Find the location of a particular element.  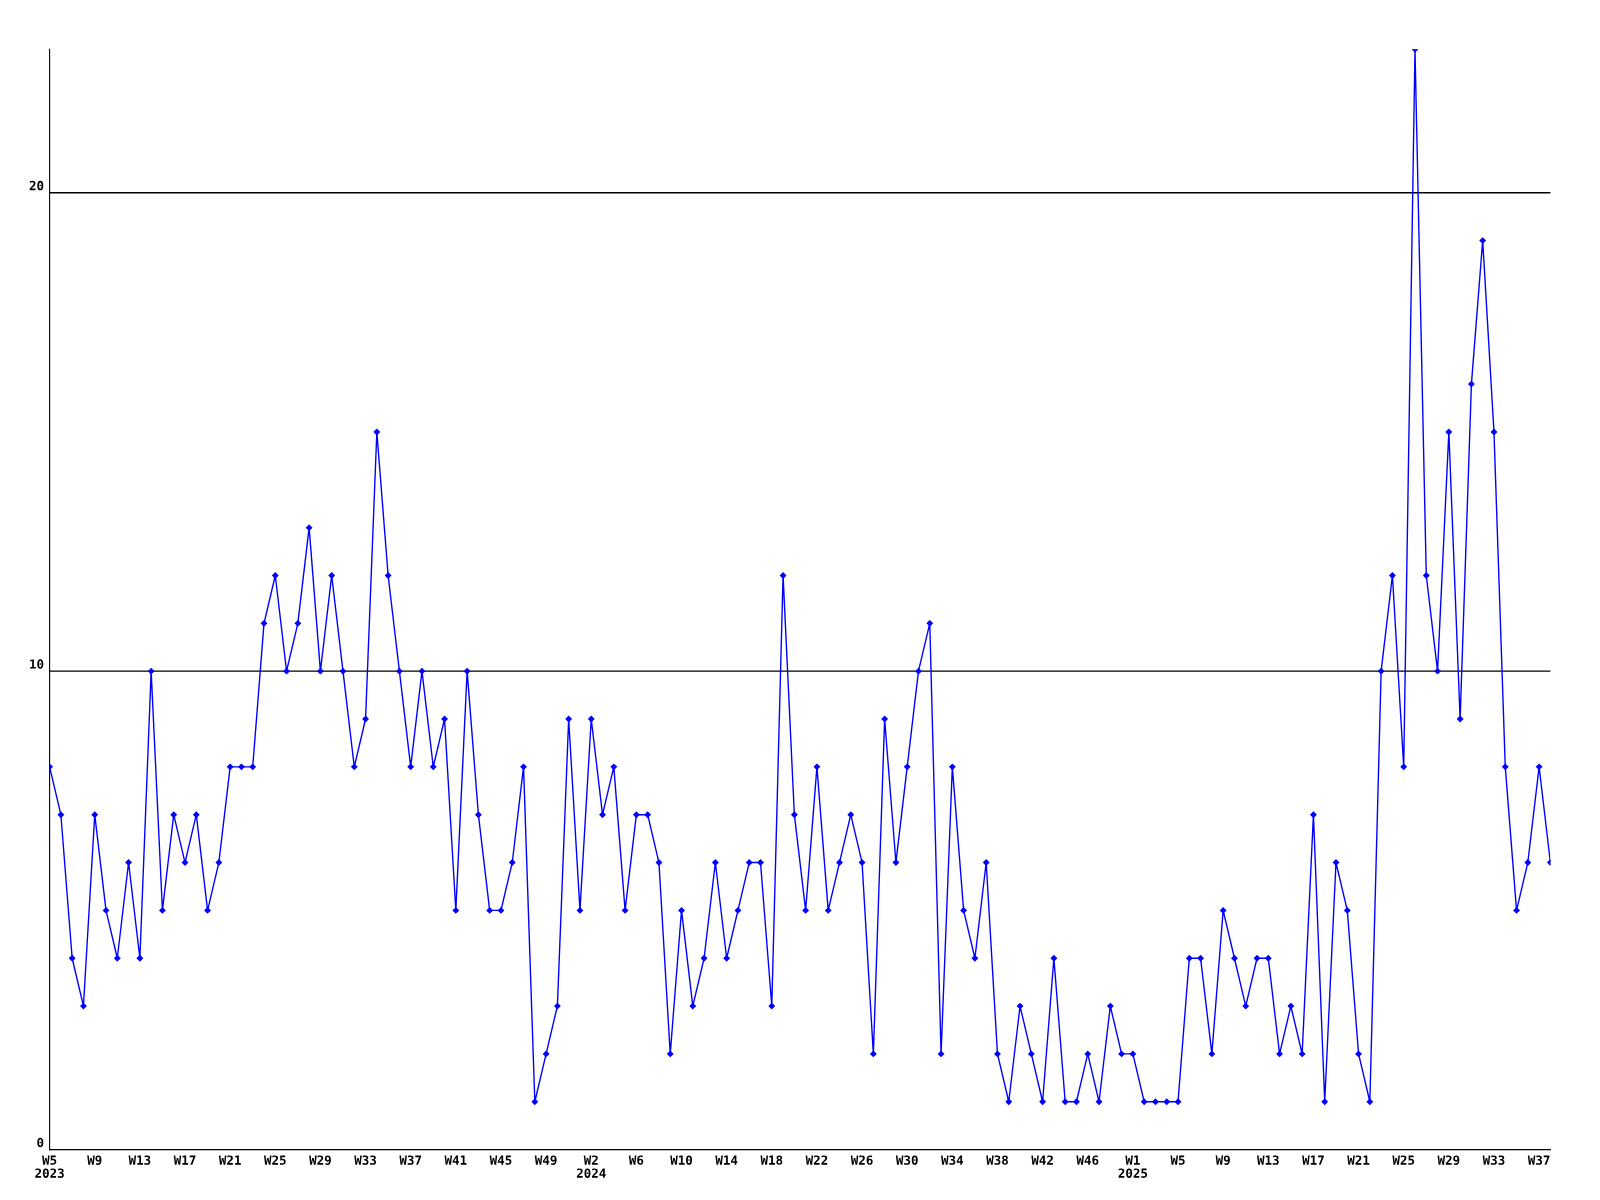

x-tick-label: W5 is located at coordinates (1177, 1160).